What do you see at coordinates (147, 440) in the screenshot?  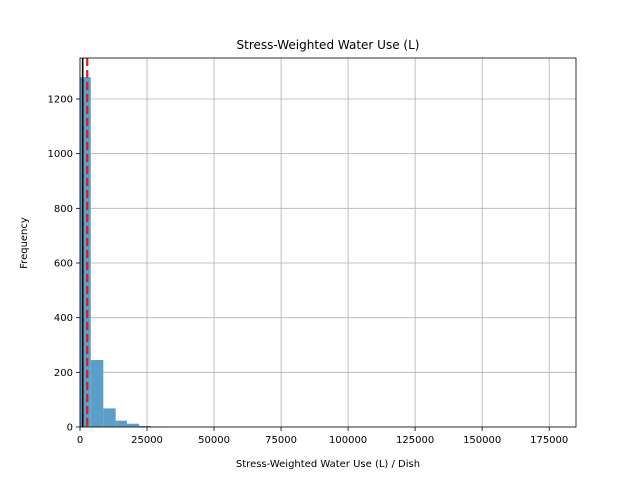 I see `x-tick-label-1: 25000` at bounding box center [147, 440].